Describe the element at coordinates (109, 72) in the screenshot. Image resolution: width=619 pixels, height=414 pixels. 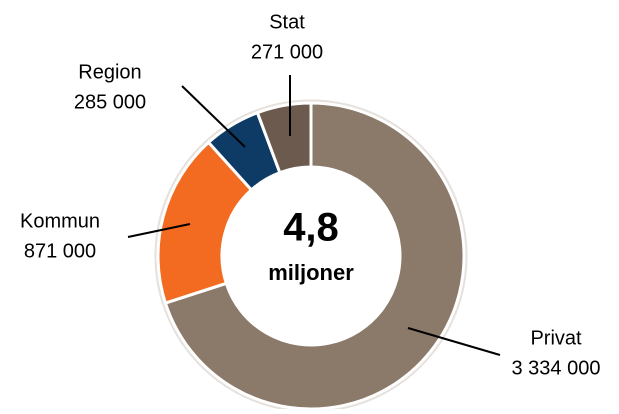
I see `slice-label: Region` at that location.